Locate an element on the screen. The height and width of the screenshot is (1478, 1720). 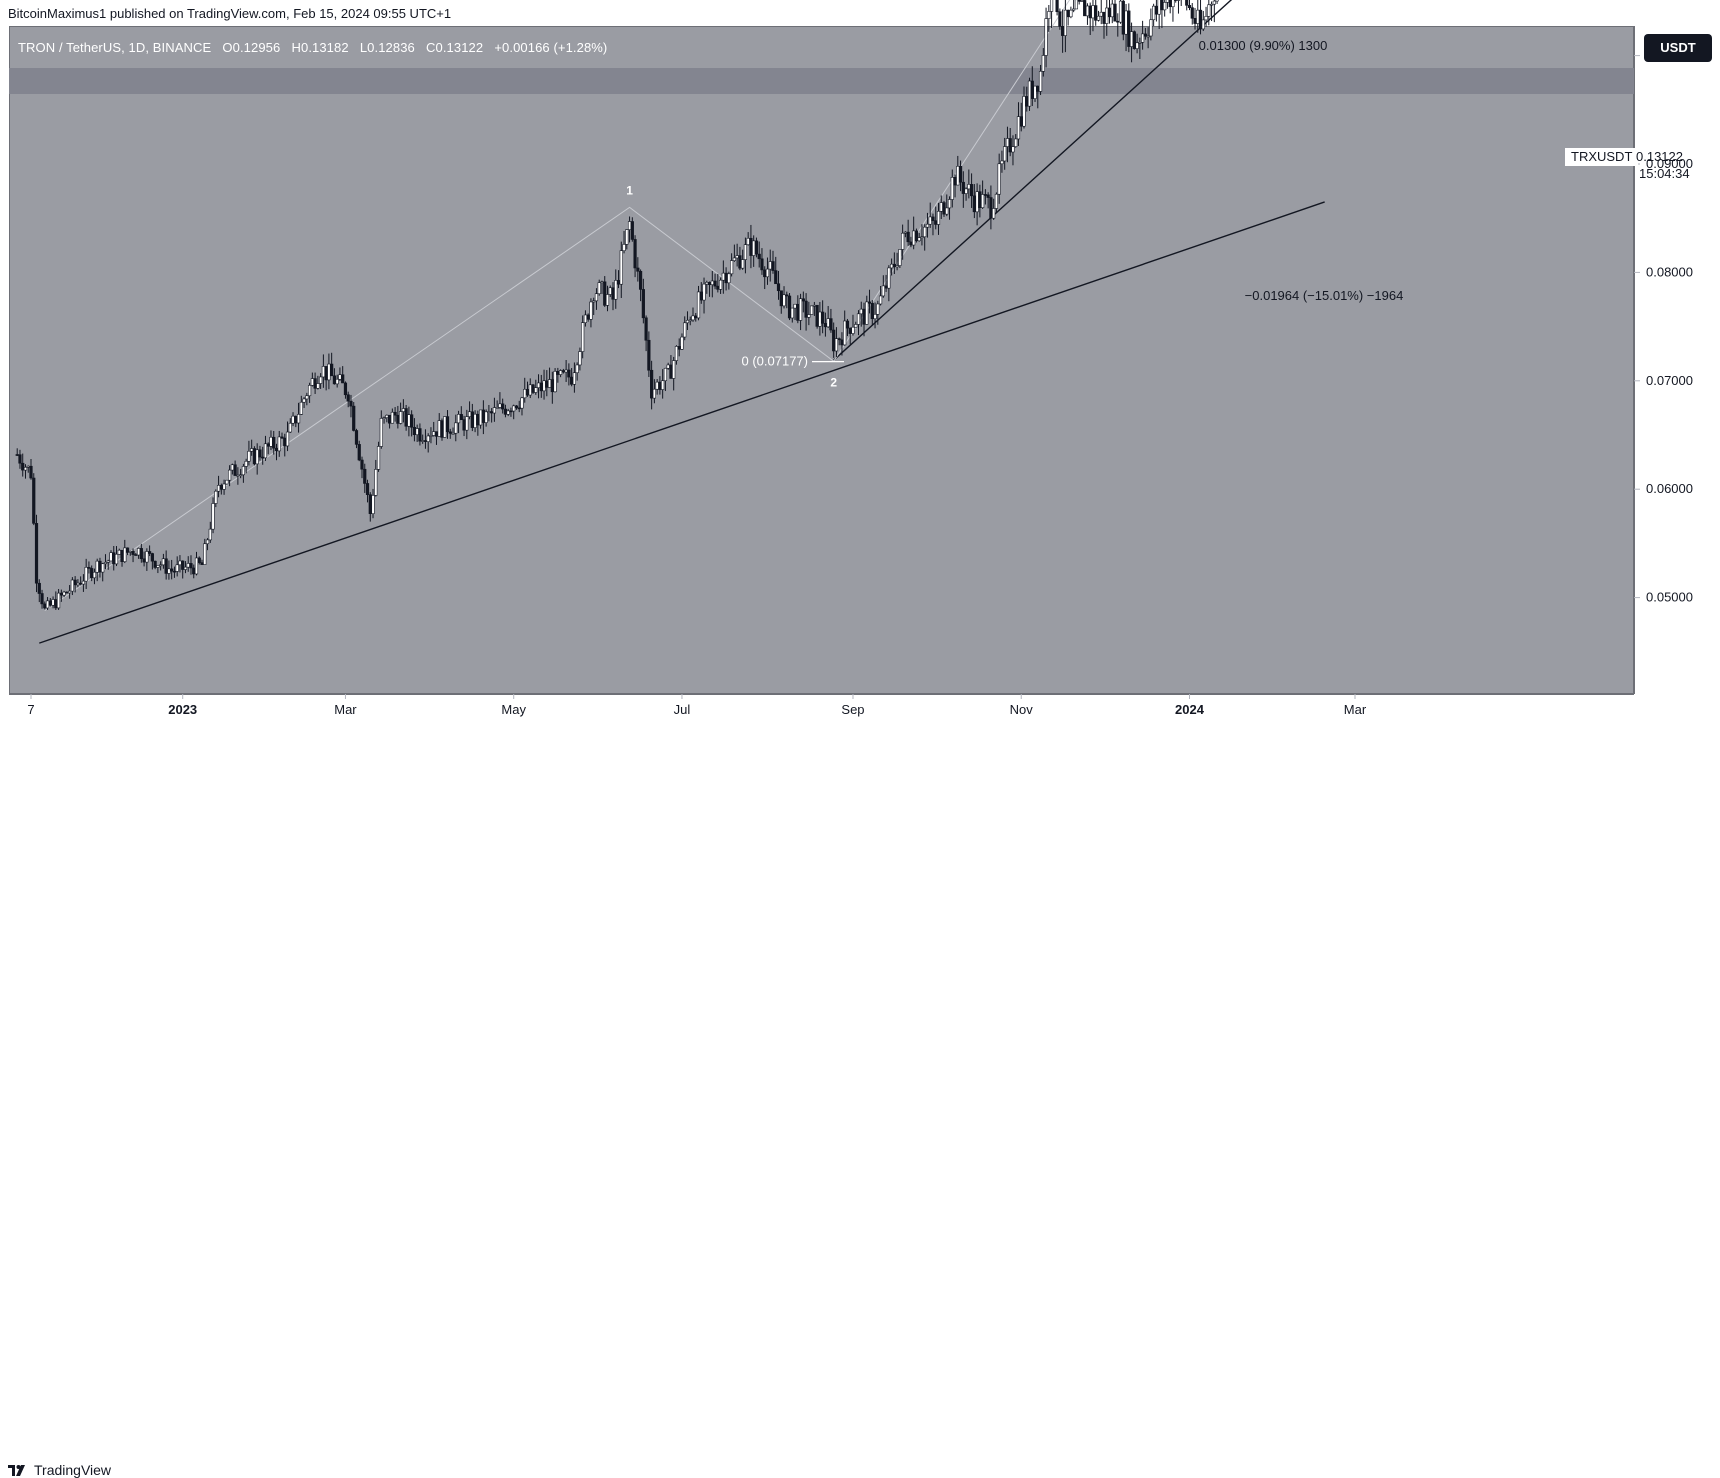
currency-badge: USDT is located at coordinates (1678, 48).